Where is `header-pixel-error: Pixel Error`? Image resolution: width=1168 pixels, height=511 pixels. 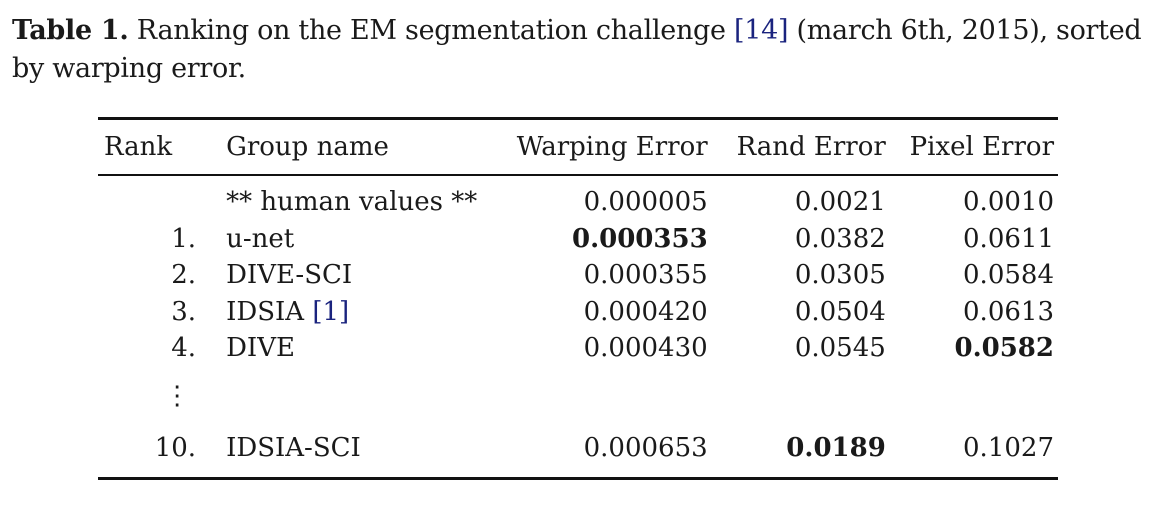
header-pixel-error: Pixel Error is located at coordinates (981, 147).